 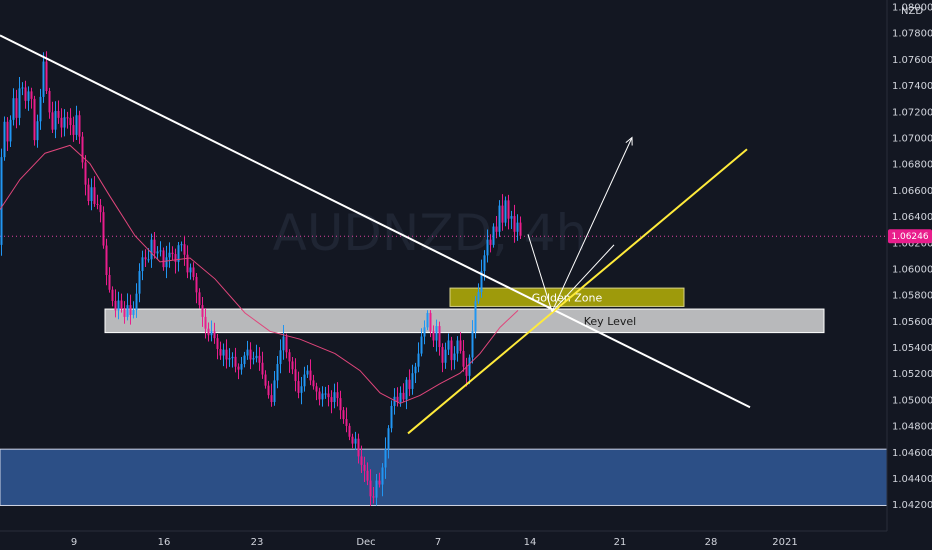 I want to click on y-tick-label: 1.08000, so click(x=912, y=8).